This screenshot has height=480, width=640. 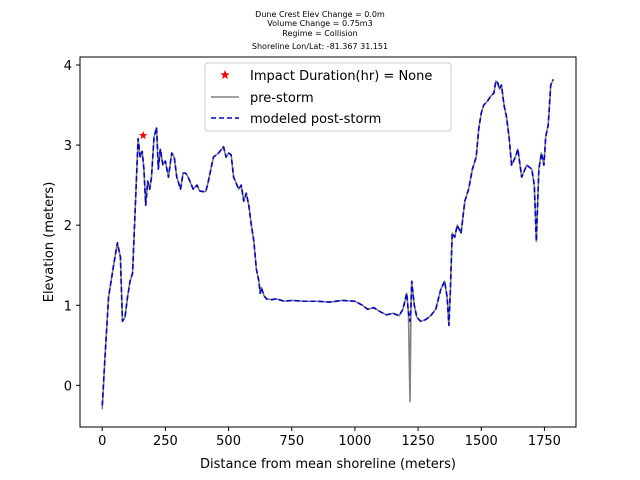 I want to click on legend-entry-pre-storm: pre-storm, so click(x=262, y=98).